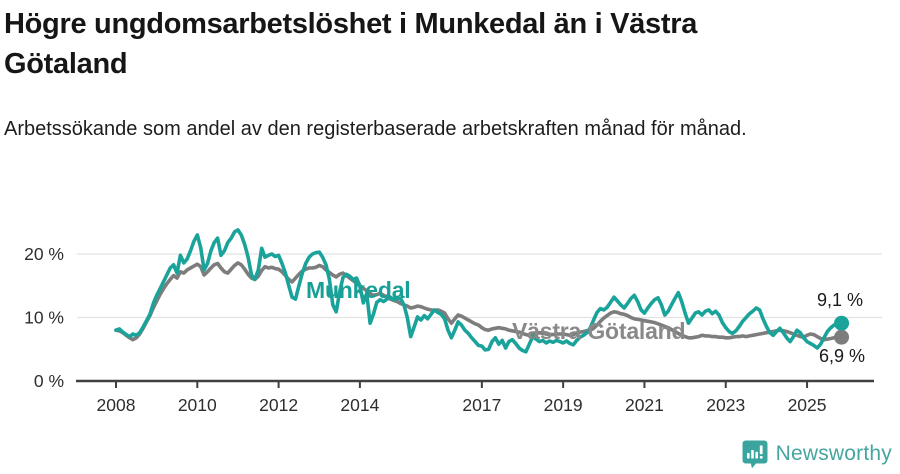 Image resolution: width=900 pixels, height=474 pixels. I want to click on end-dot-munkedal, so click(842, 323).